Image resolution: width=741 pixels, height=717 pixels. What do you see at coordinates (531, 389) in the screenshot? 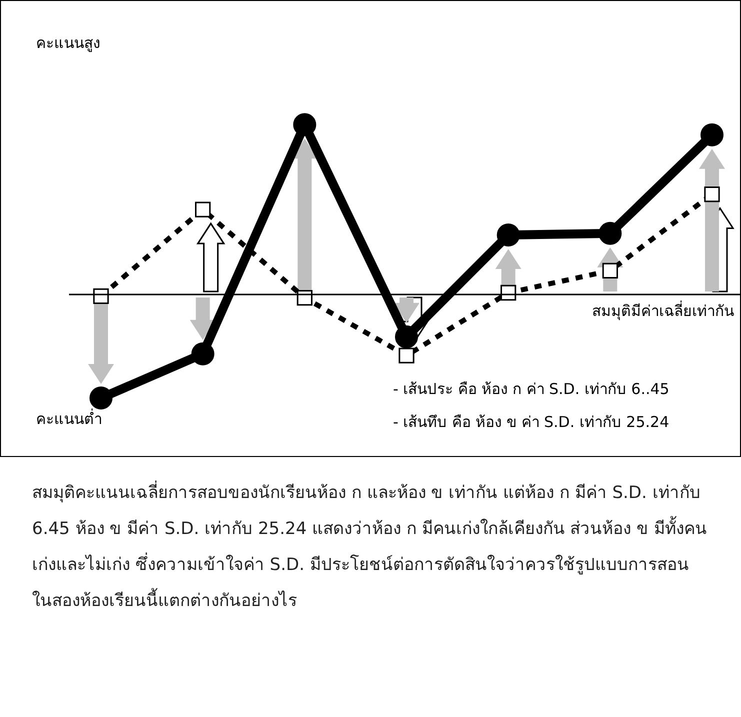
I see `annotation: - เส้นประ คือ ห้อง ก ค่า S.D. เท่ากับ 6..45` at bounding box center [531, 389].